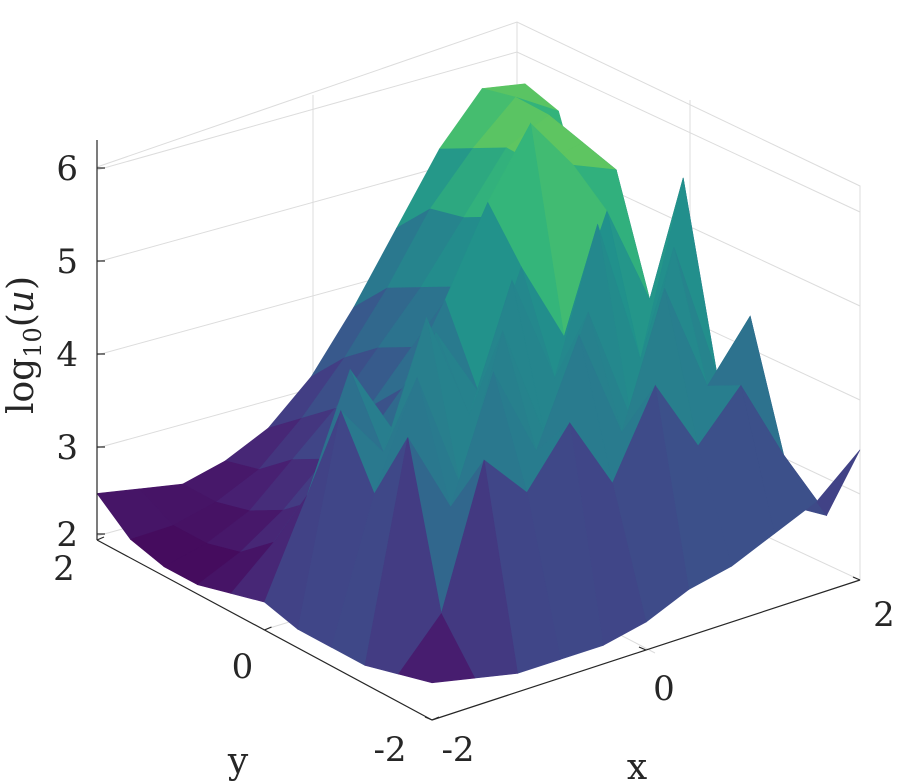  I want to click on y-axis-label: y, so click(238, 761).